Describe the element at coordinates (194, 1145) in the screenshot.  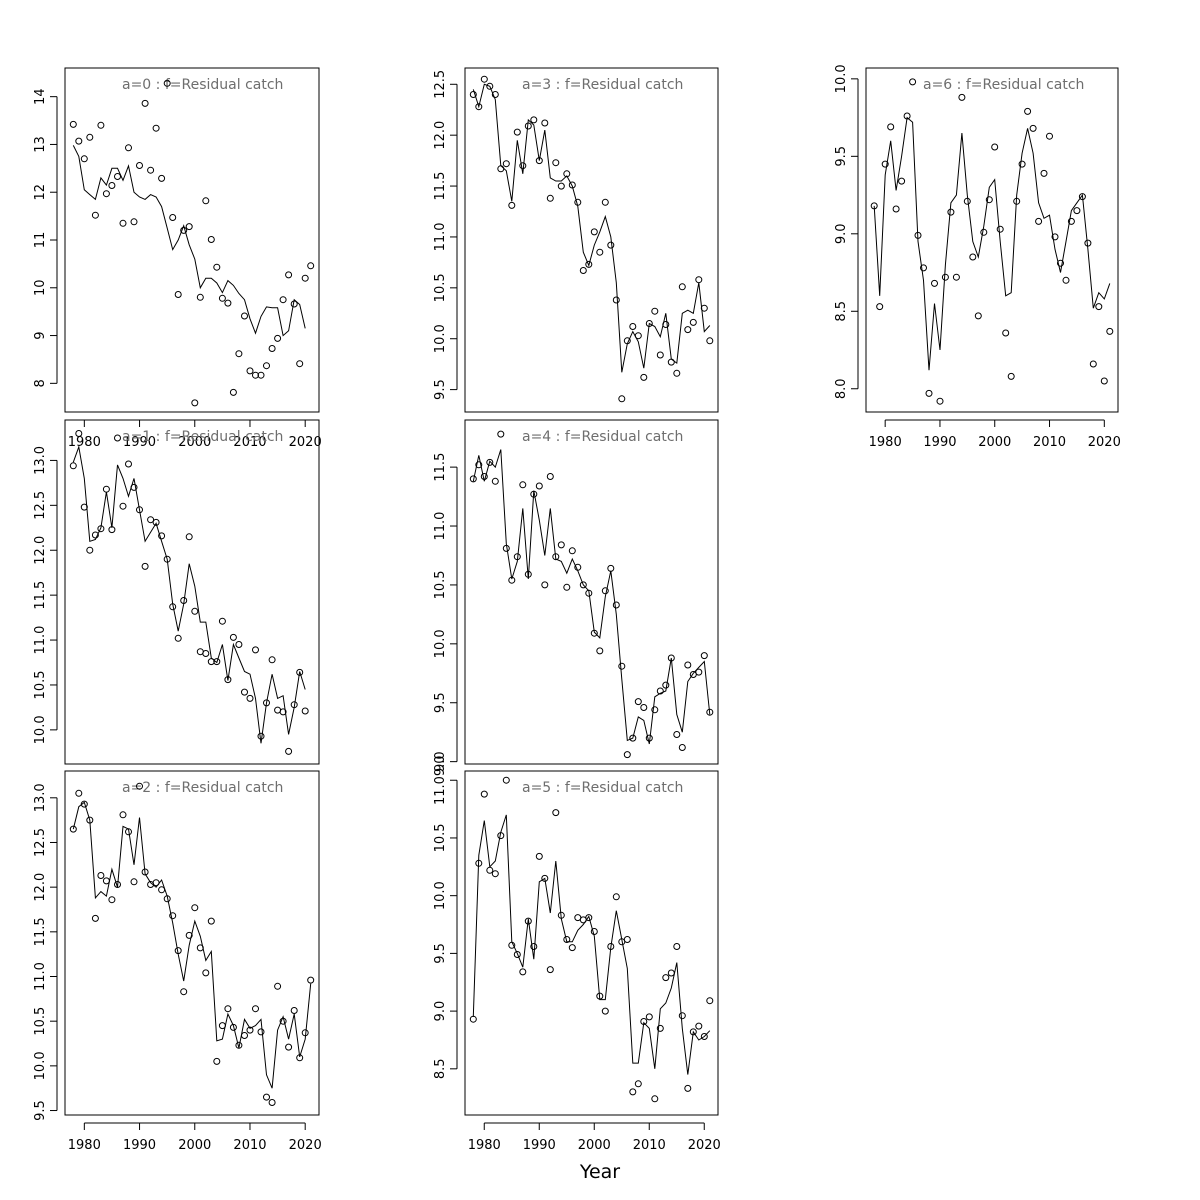
I see `x-tick-label: 2000` at that location.